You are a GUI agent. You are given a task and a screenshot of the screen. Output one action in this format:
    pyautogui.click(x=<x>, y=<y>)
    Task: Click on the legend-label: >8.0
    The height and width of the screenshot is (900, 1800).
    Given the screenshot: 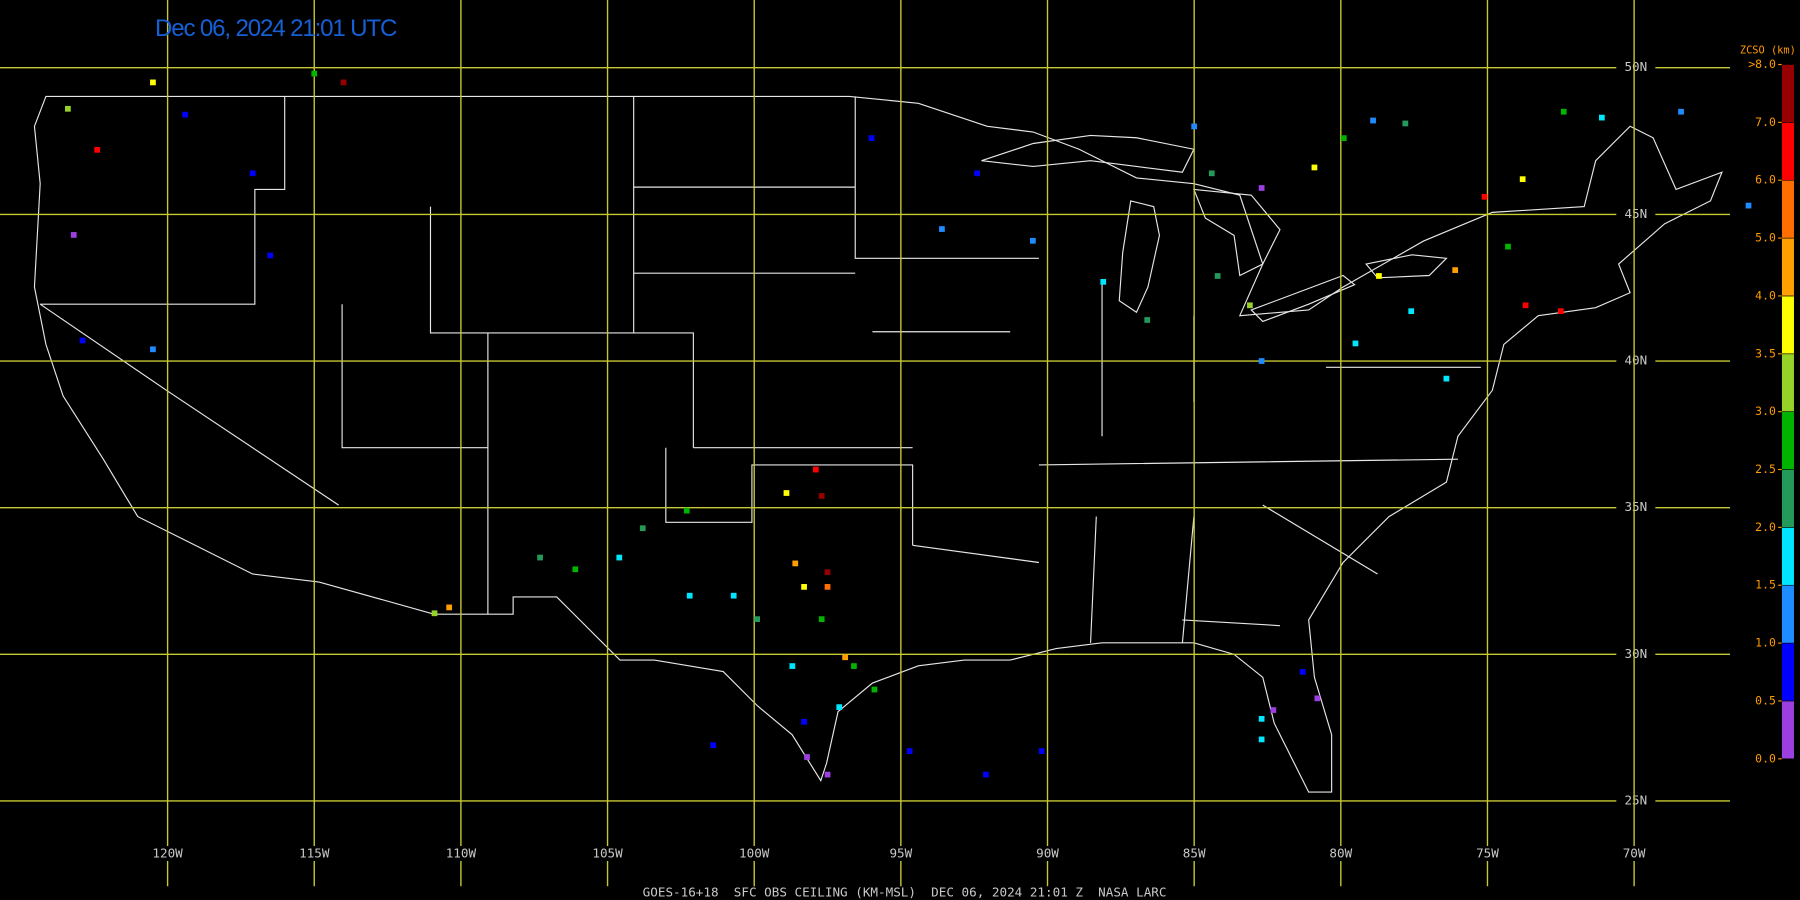 What is the action you would take?
    pyautogui.click(x=1762, y=64)
    